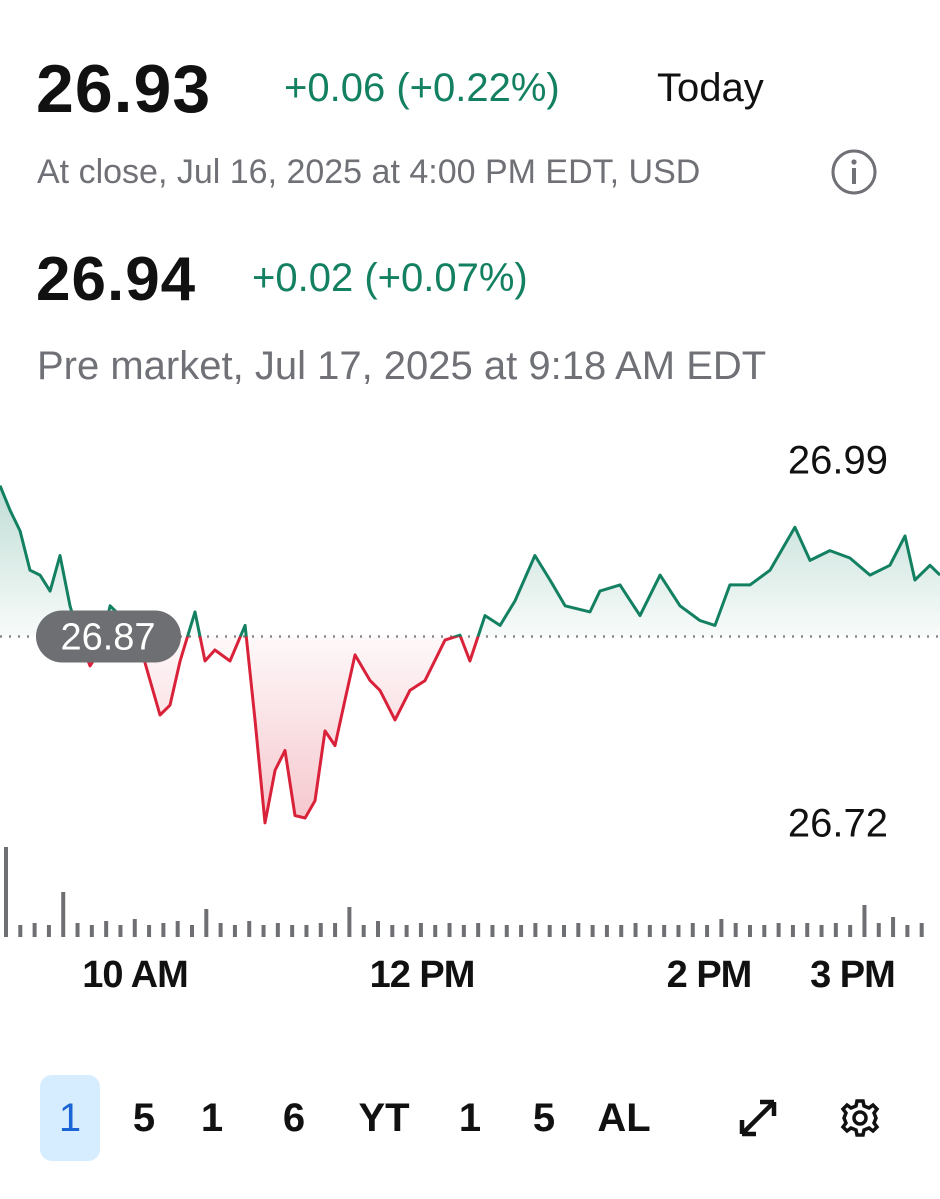  Describe the element at coordinates (758, 1118) in the screenshot. I see `expand-icon` at that location.